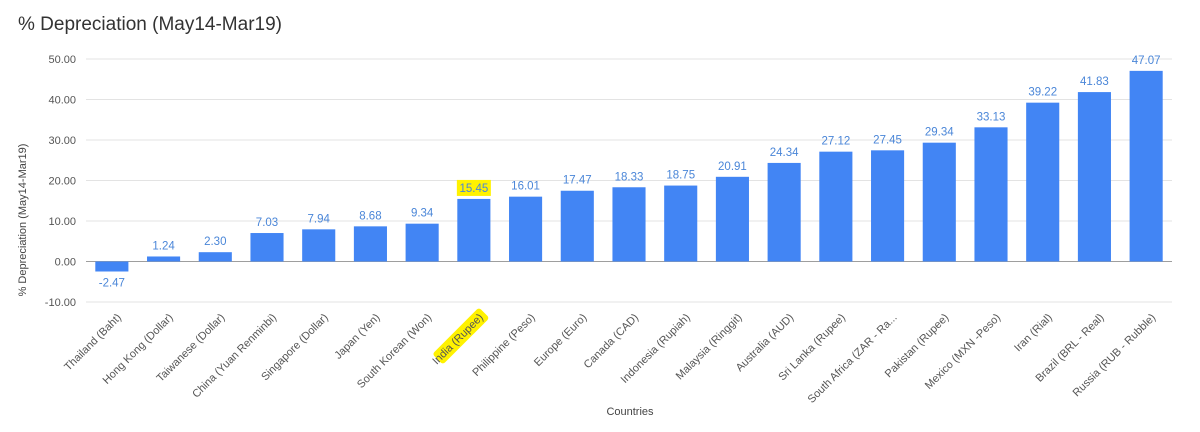  What do you see at coordinates (887, 140) in the screenshot?
I see `data-label: 27.45` at bounding box center [887, 140].